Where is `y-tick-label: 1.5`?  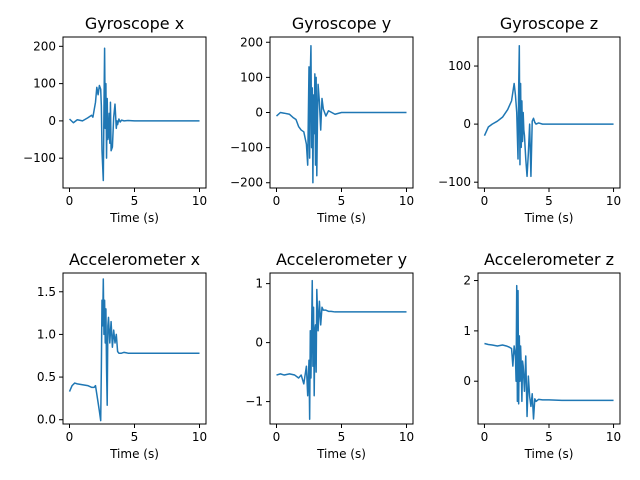
y-tick-label: 1.5 is located at coordinates (46, 292).